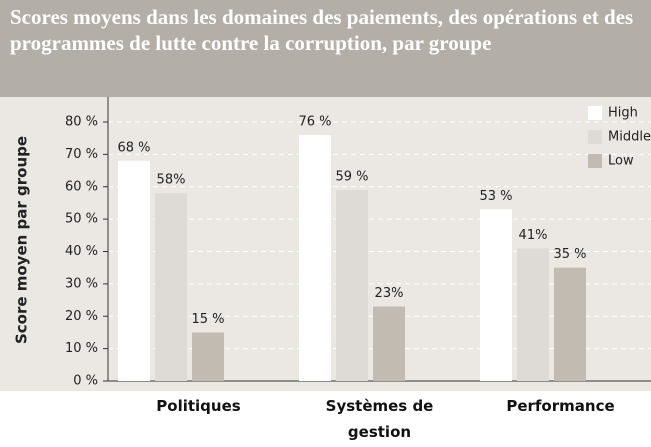  I want to click on x-tick-label: Politiques, so click(198, 406).